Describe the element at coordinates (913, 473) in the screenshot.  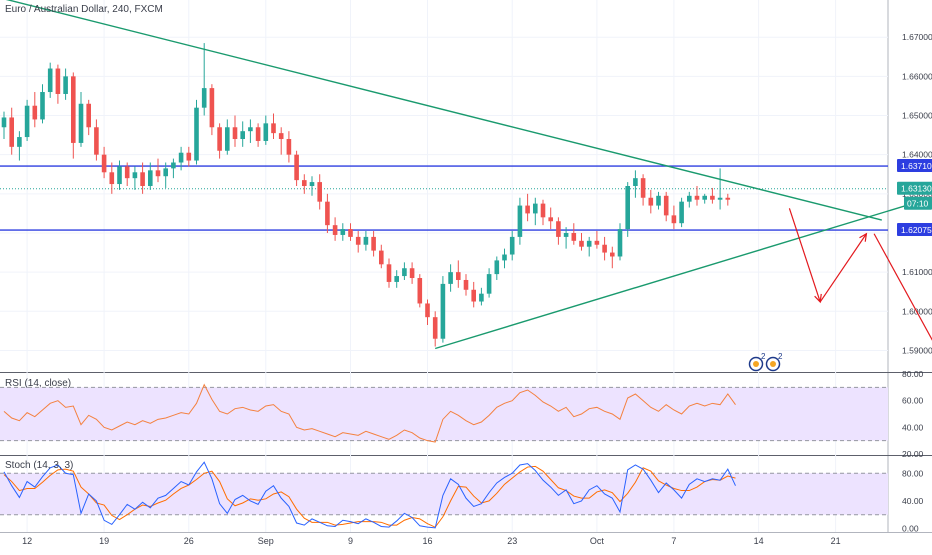
I see `stoch-tick-label: 80.00` at that location.